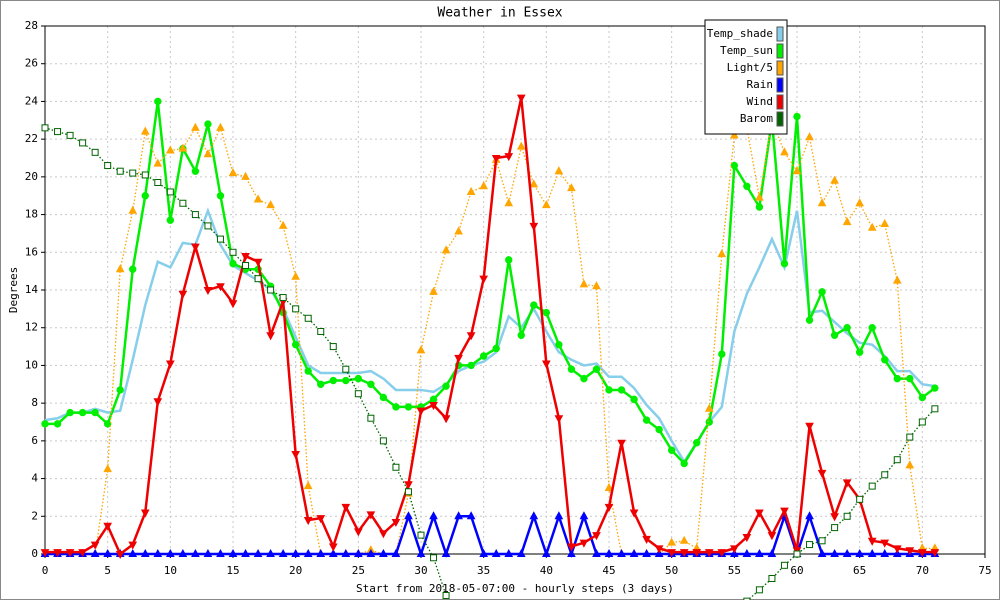 This screenshot has width=1000, height=600. Describe the element at coordinates (31, 176) in the screenshot. I see `y-tick-label: 20` at that location.